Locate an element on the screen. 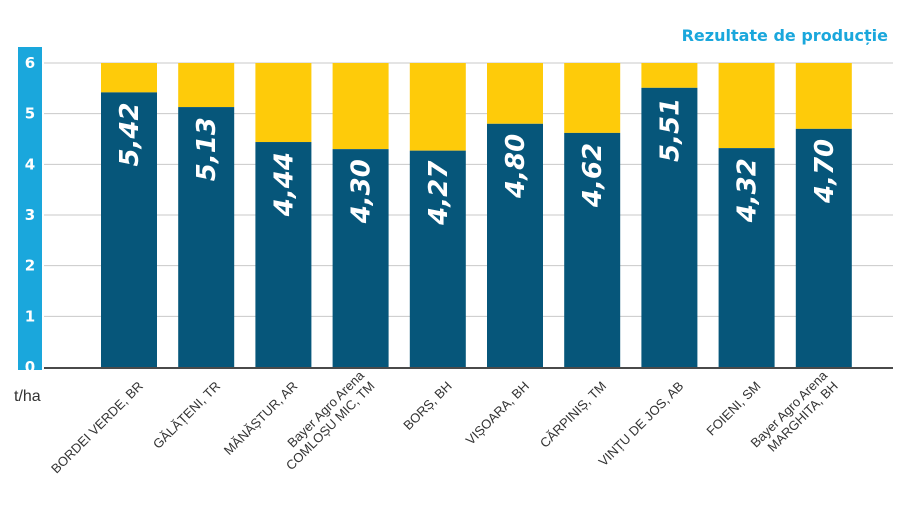 This screenshot has width=900, height=506. category-label-line: BORȘ, BH is located at coordinates (427, 405).